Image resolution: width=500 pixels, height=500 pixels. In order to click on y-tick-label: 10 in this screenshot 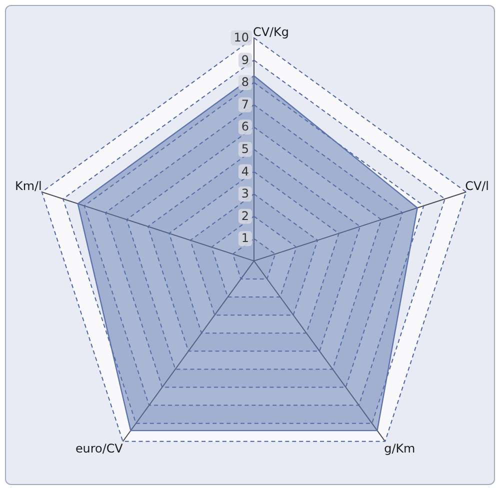, I will do `click(242, 37)`.